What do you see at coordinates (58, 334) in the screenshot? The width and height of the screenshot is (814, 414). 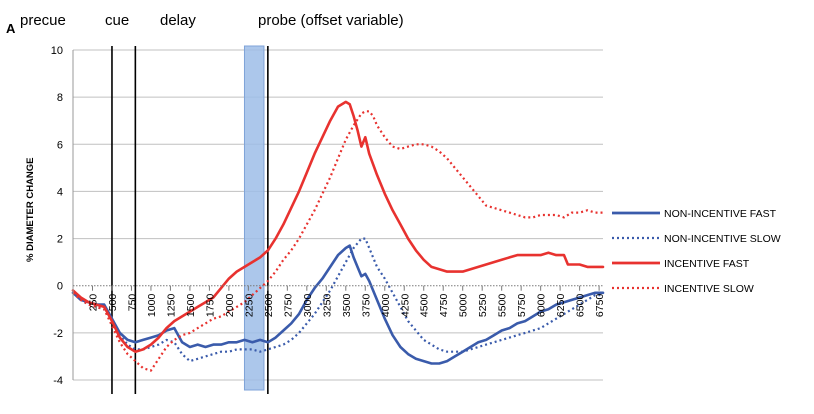 I see `y-tick-label: -2` at bounding box center [58, 334].